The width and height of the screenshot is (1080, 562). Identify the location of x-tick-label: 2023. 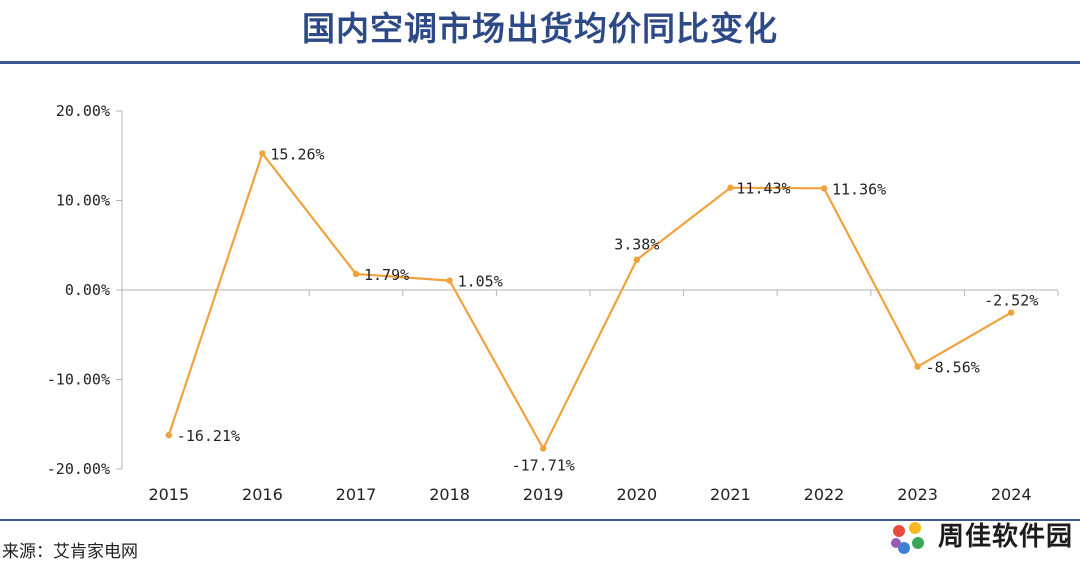
(917, 494).